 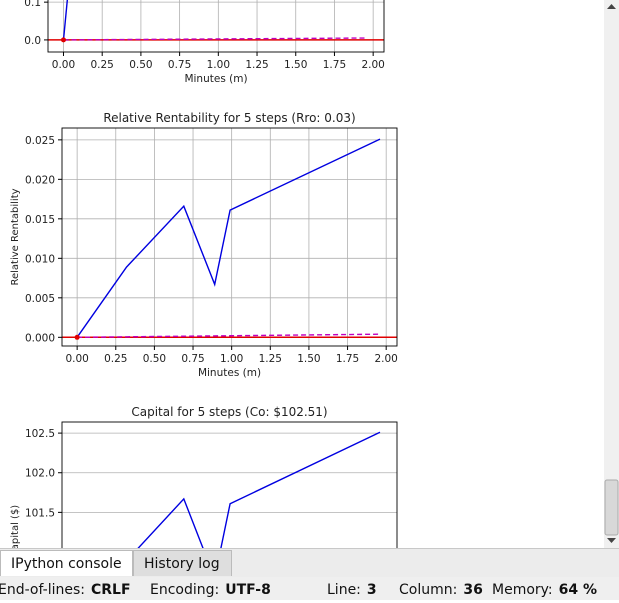 I want to click on y-tick-label: 0.000, so click(x=40, y=338).